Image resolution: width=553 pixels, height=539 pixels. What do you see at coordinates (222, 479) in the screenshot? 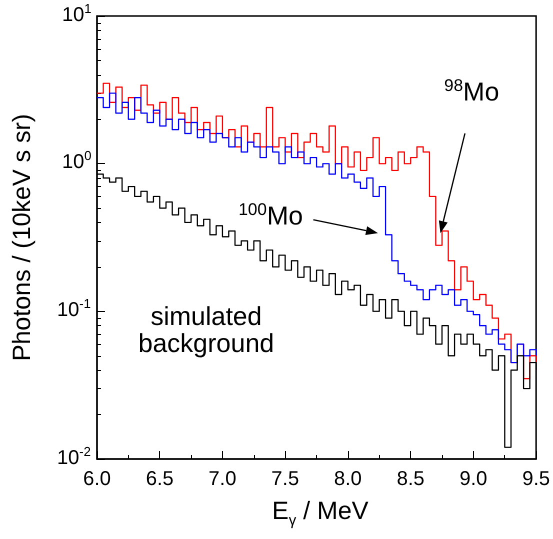
I see `x-tick-label: 7.0` at bounding box center [222, 479].